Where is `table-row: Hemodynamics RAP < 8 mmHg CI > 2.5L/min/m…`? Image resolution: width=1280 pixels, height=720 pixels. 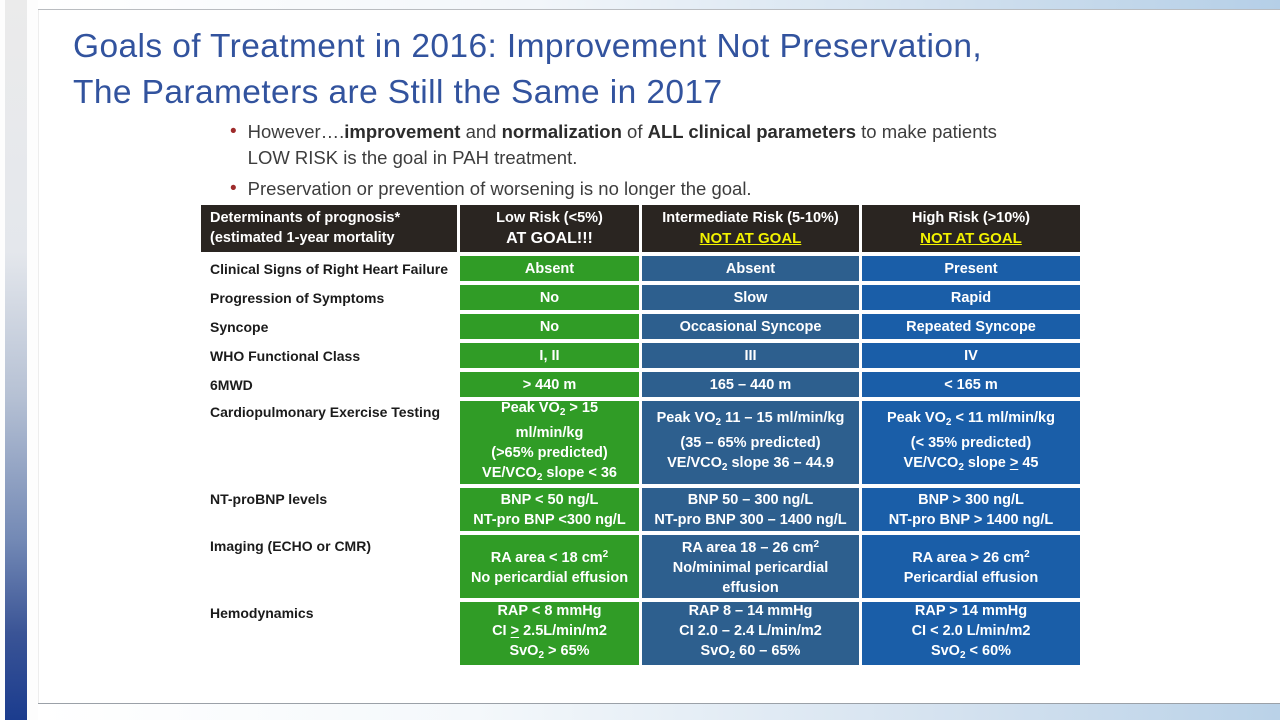 table-row: Hemodynamics RAP < 8 mmHg CI > 2.5L/min/m… is located at coordinates (640, 633).